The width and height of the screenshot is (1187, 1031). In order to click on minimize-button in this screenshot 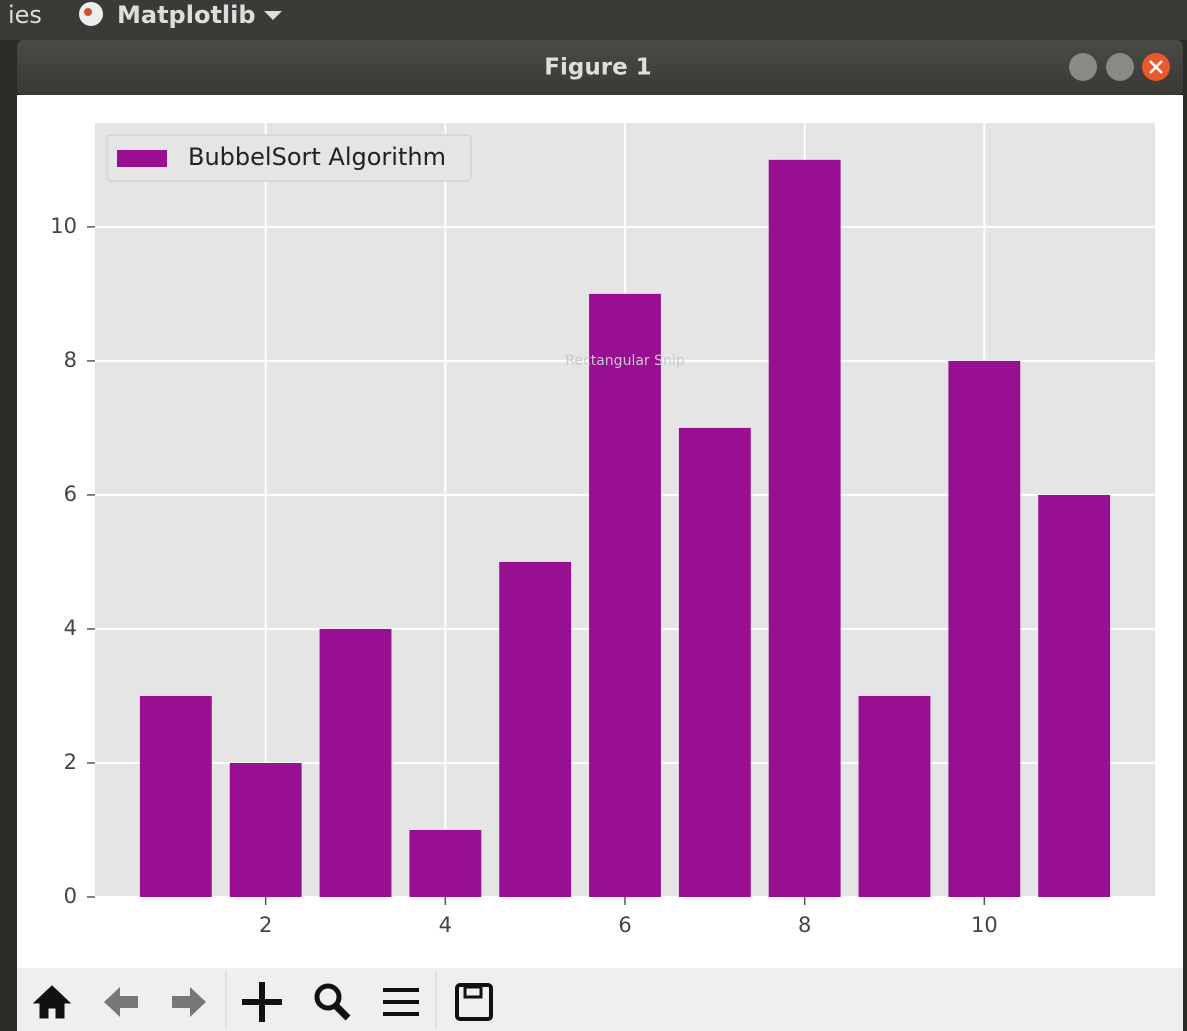, I will do `click(1083, 67)`.